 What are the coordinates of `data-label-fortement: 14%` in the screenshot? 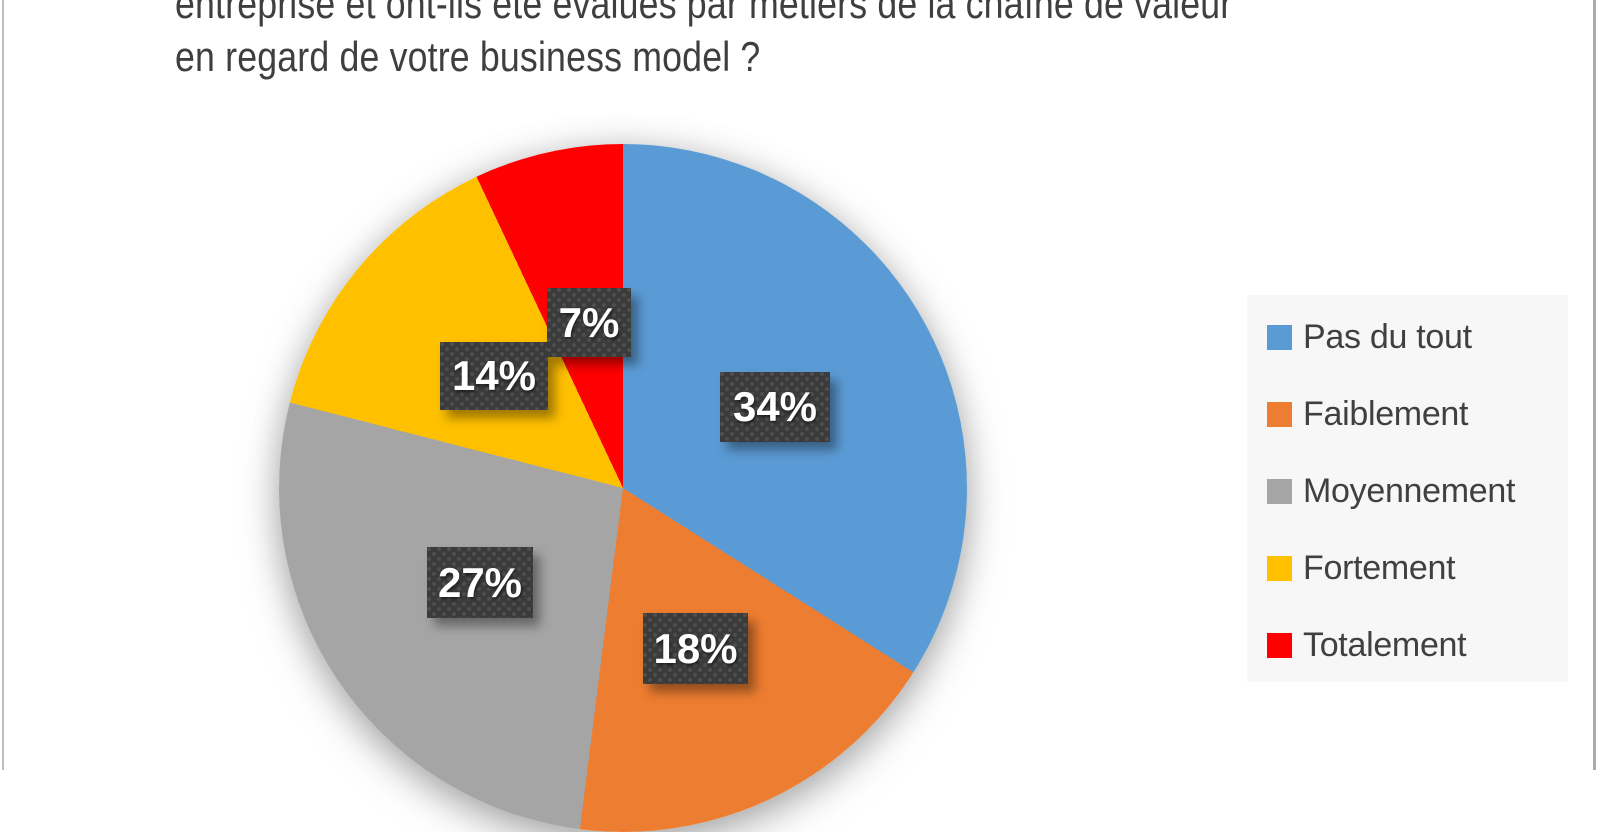 It's located at (494, 376).